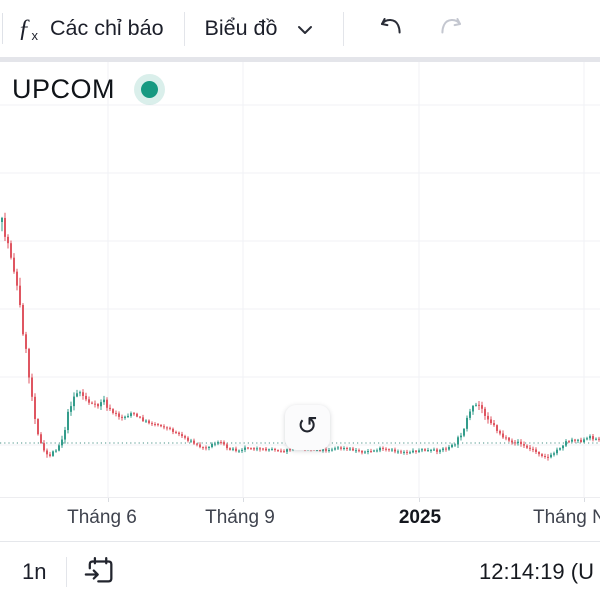 This screenshot has width=600, height=601. Describe the element at coordinates (149, 89) in the screenshot. I see `market-status-dot-icon` at that location.